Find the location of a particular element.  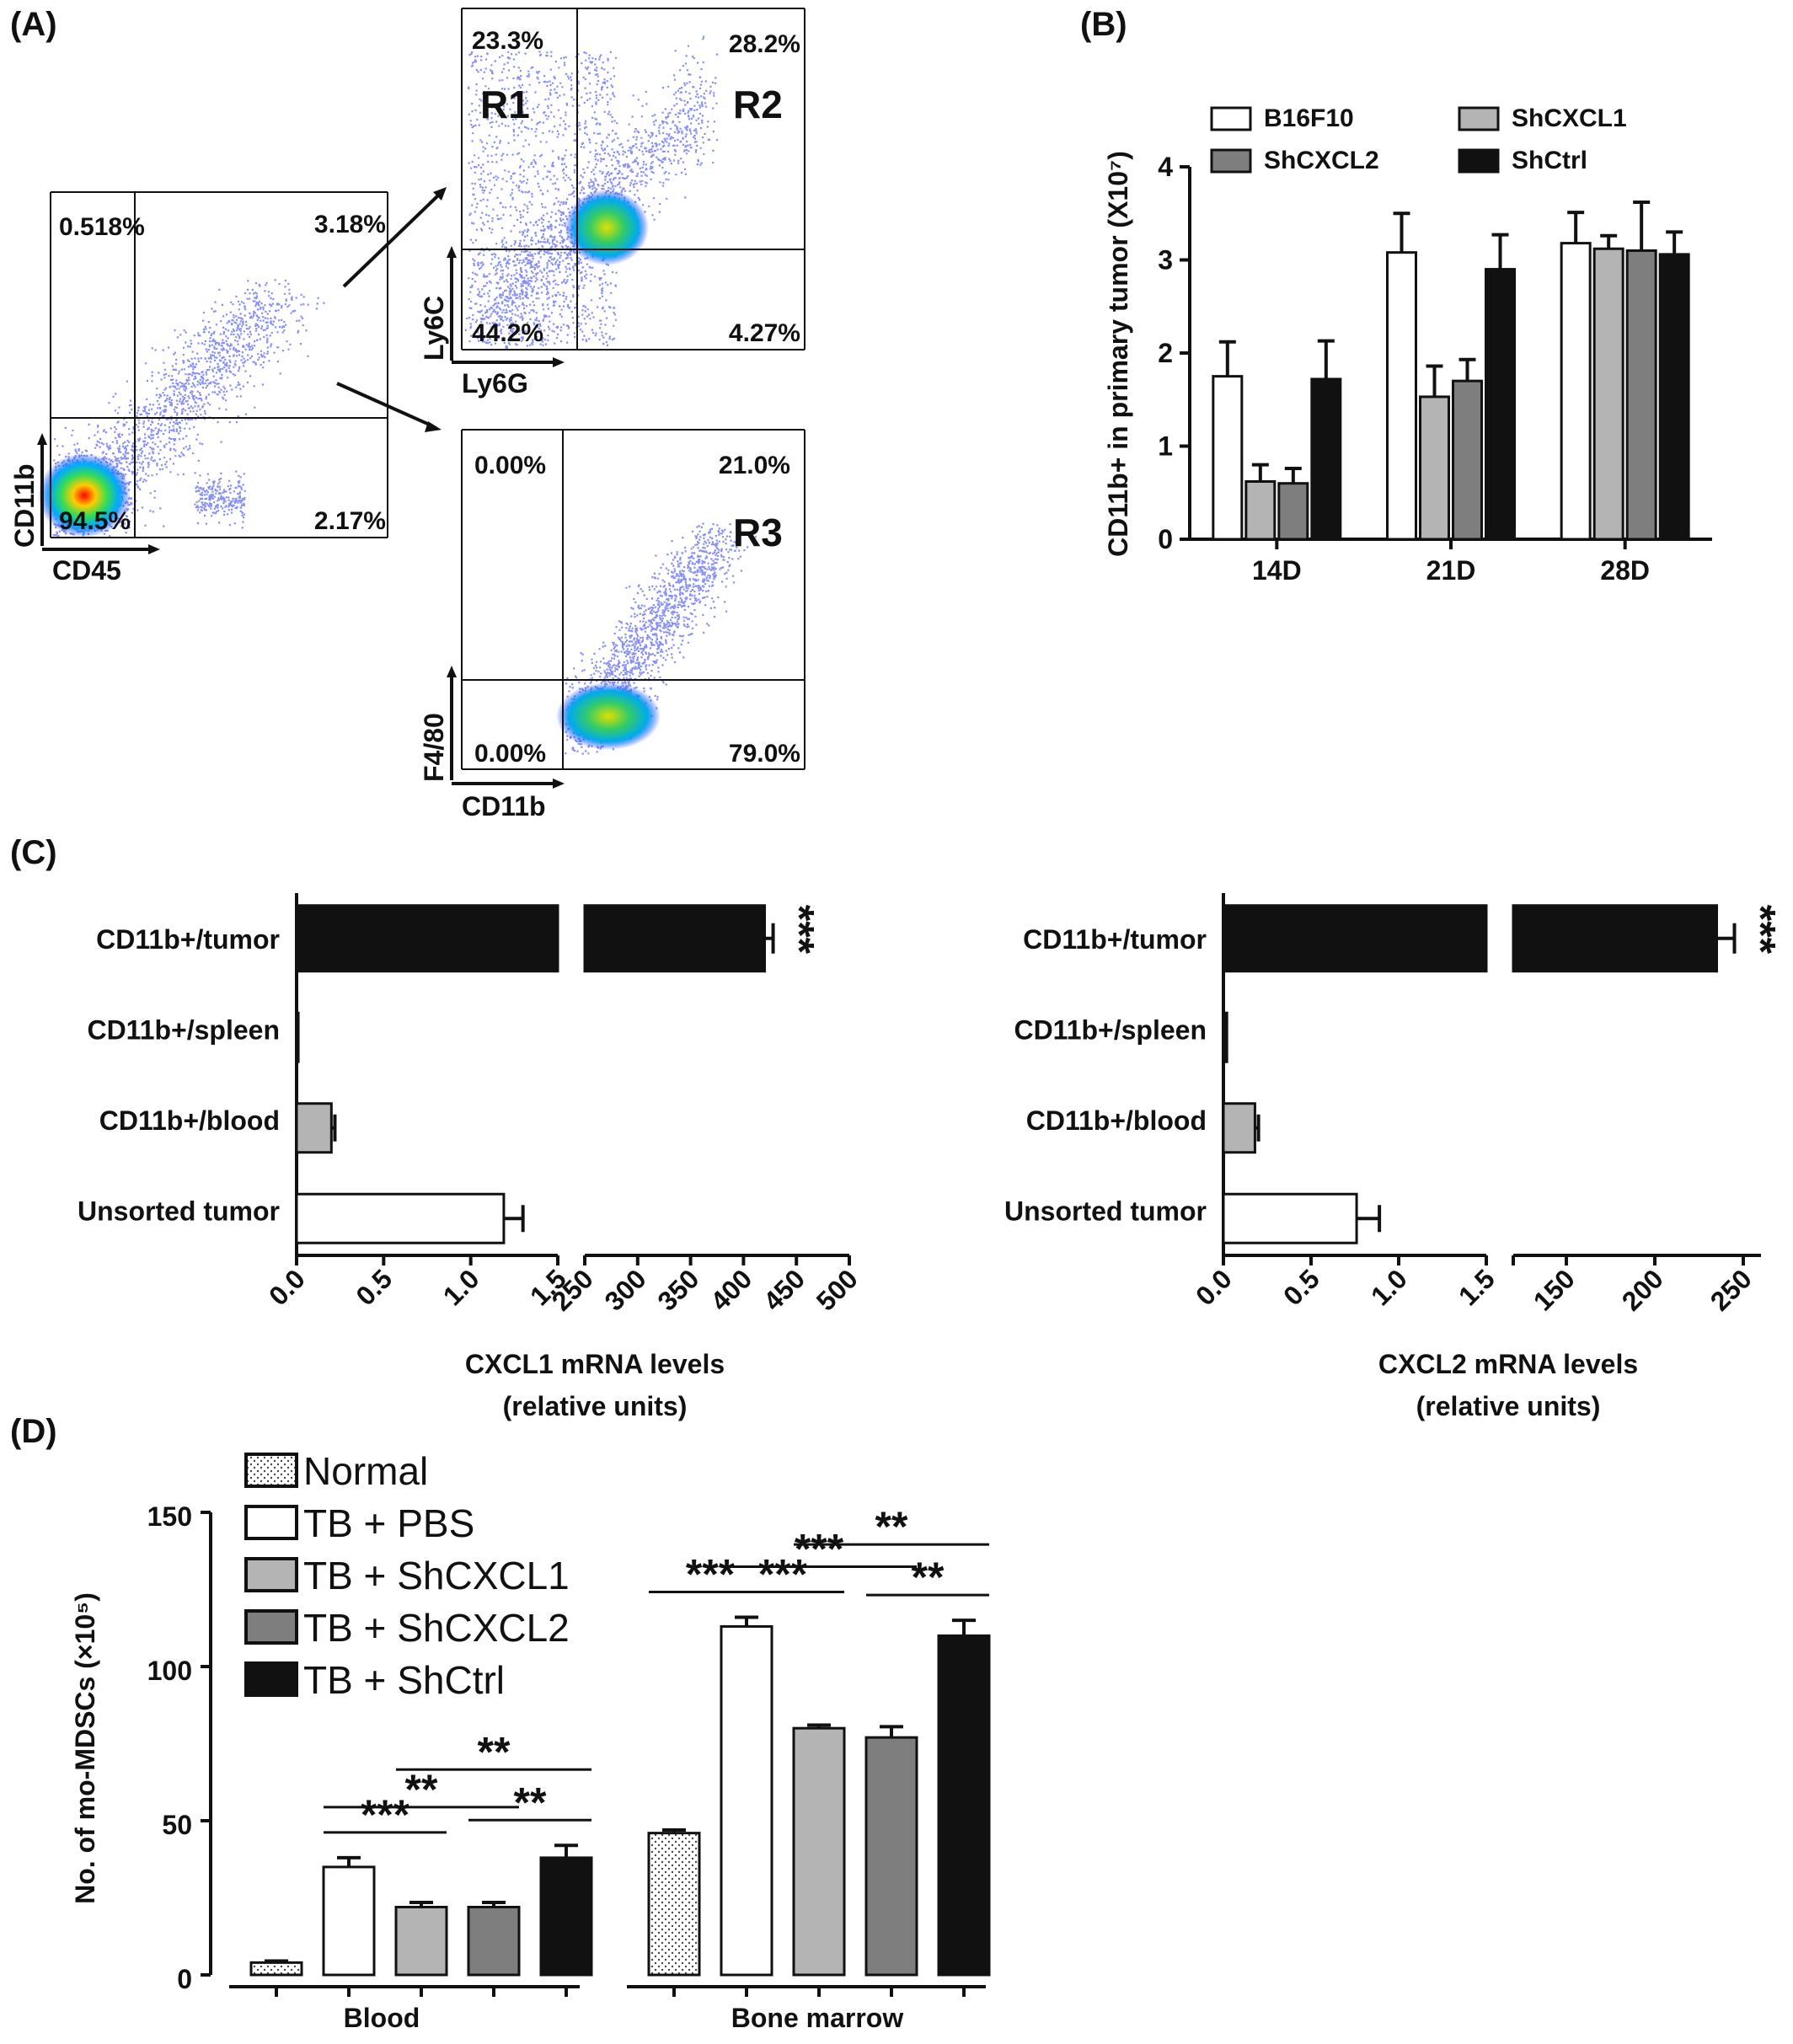

y-axis-label-cd11b: CD11b is located at coordinates (24, 506).